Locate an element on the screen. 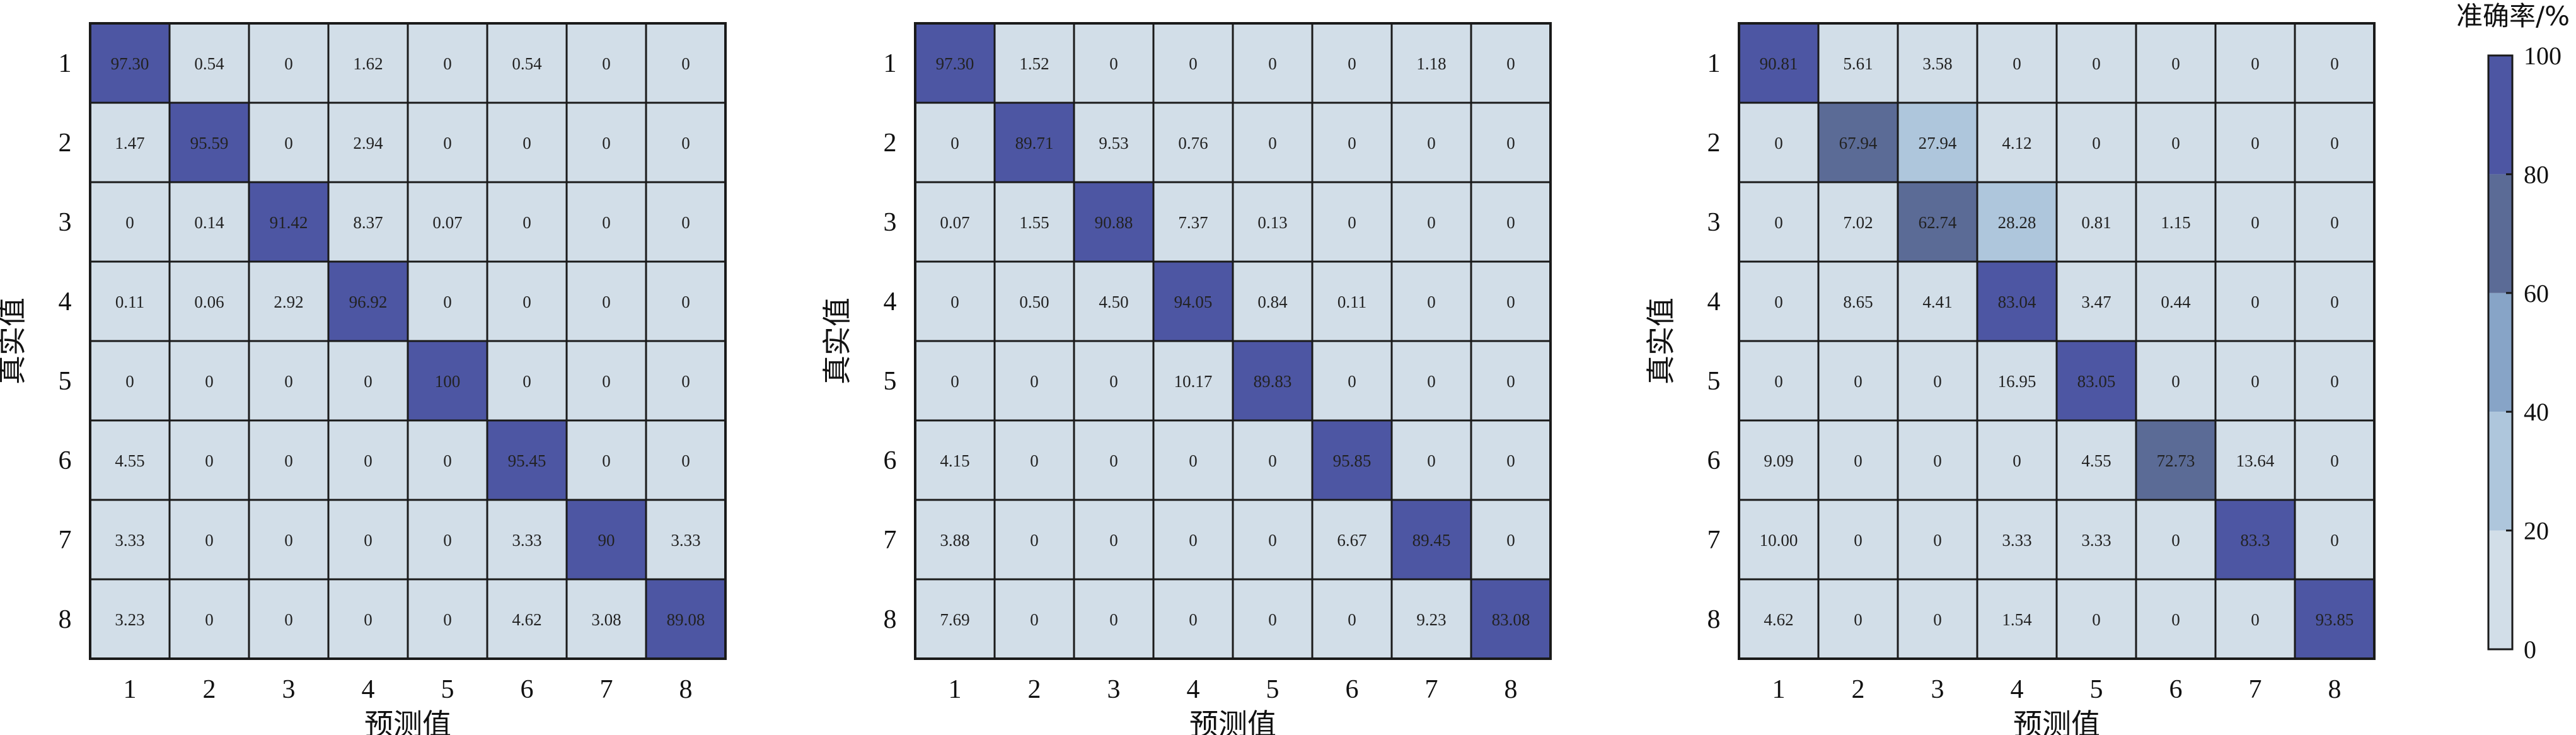 The width and height of the screenshot is (2576, 735). x-axis-label: 预测值 is located at coordinates (1232, 721).